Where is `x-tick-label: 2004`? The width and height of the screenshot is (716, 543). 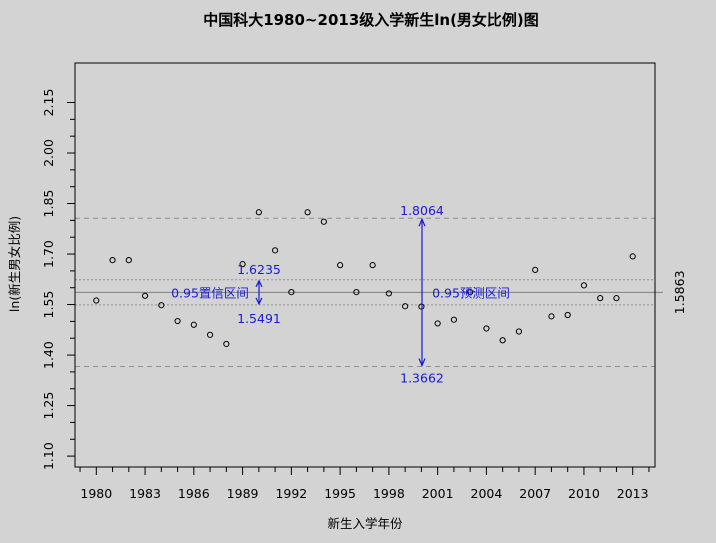 x-tick-label: 2004 is located at coordinates (487, 493).